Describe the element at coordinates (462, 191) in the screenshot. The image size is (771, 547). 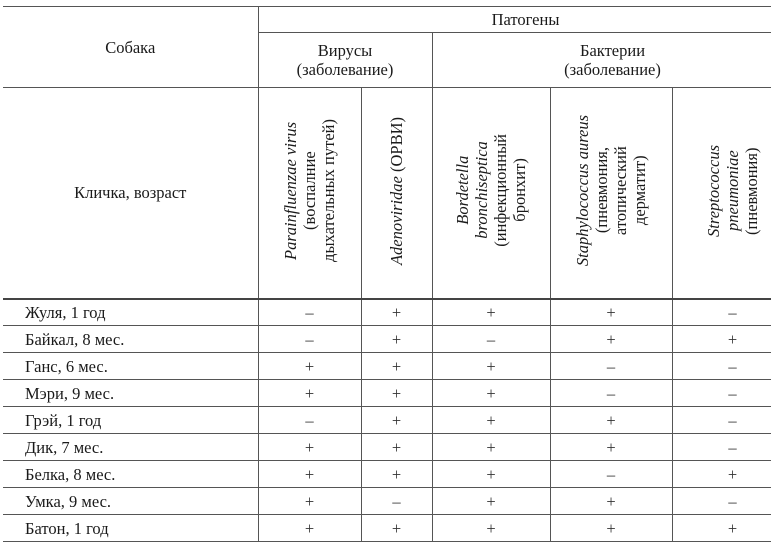
I see `latin-name: Bordetella` at that location.